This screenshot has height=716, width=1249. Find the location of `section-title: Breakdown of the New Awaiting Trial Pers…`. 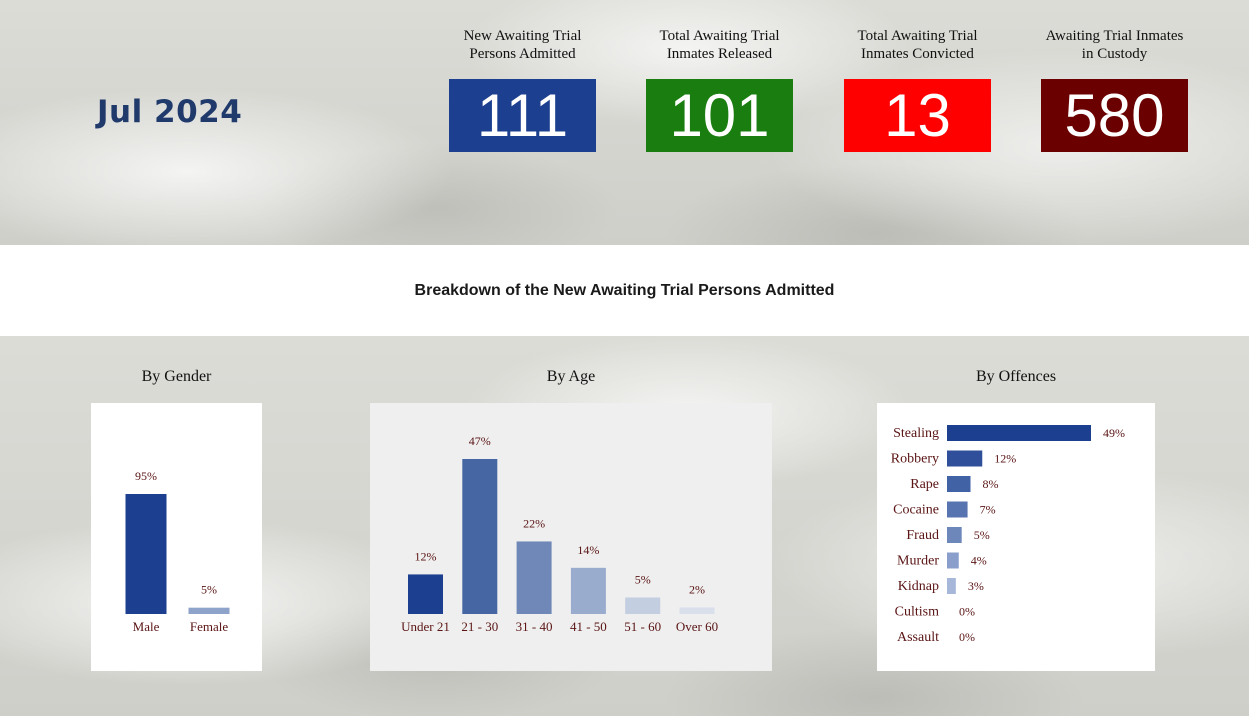

section-title: Breakdown of the New Awaiting Trial Pers… is located at coordinates (624, 290).